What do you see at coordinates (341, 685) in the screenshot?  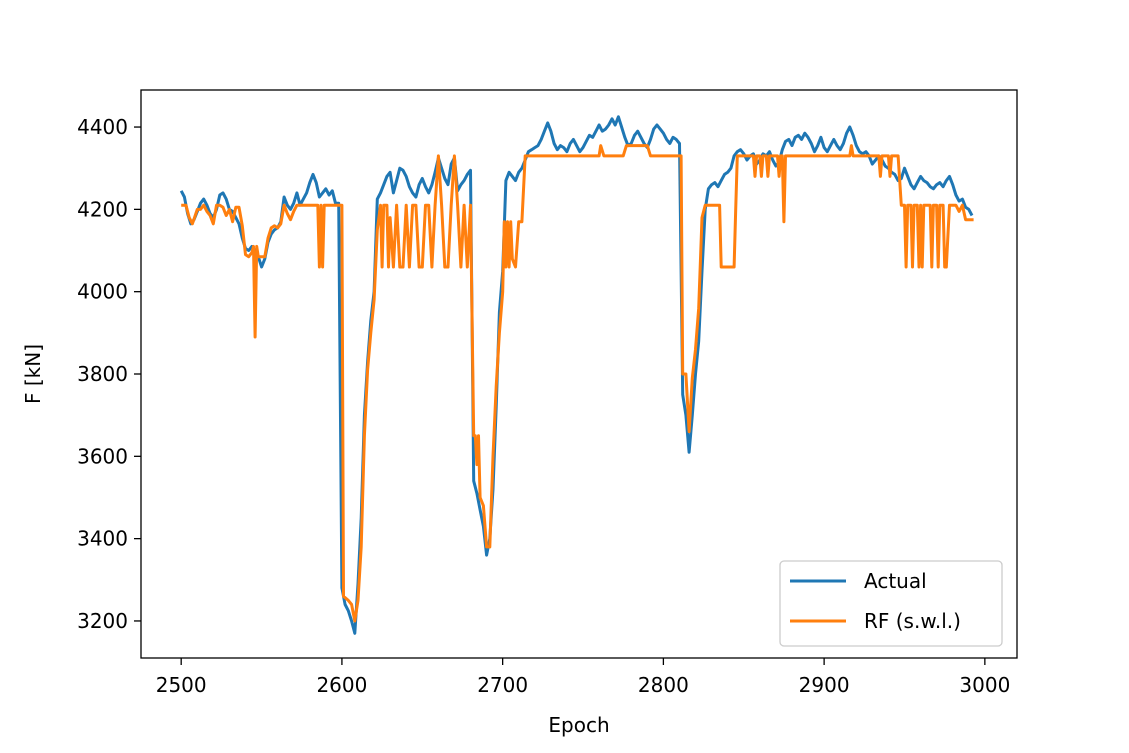 I see `x-tick-label: 2600` at bounding box center [341, 685].